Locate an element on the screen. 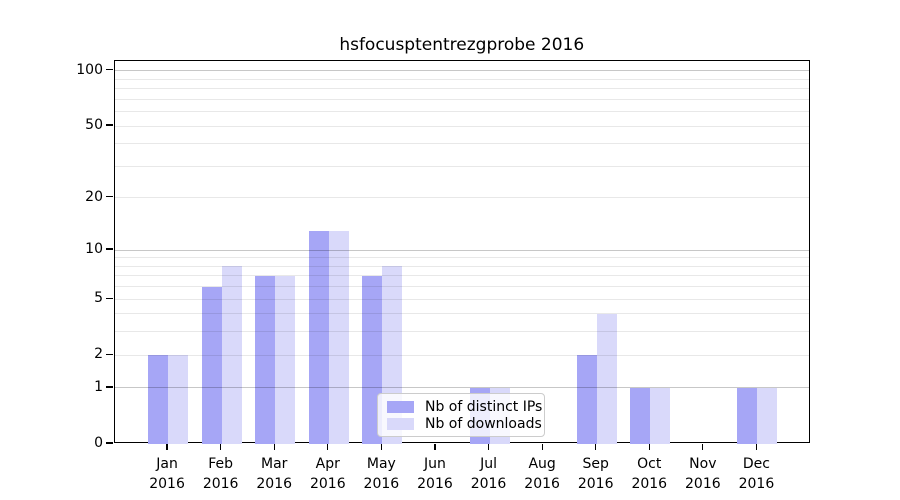 The image size is (900, 500). bar-distinct-ips-sep is located at coordinates (586, 399).